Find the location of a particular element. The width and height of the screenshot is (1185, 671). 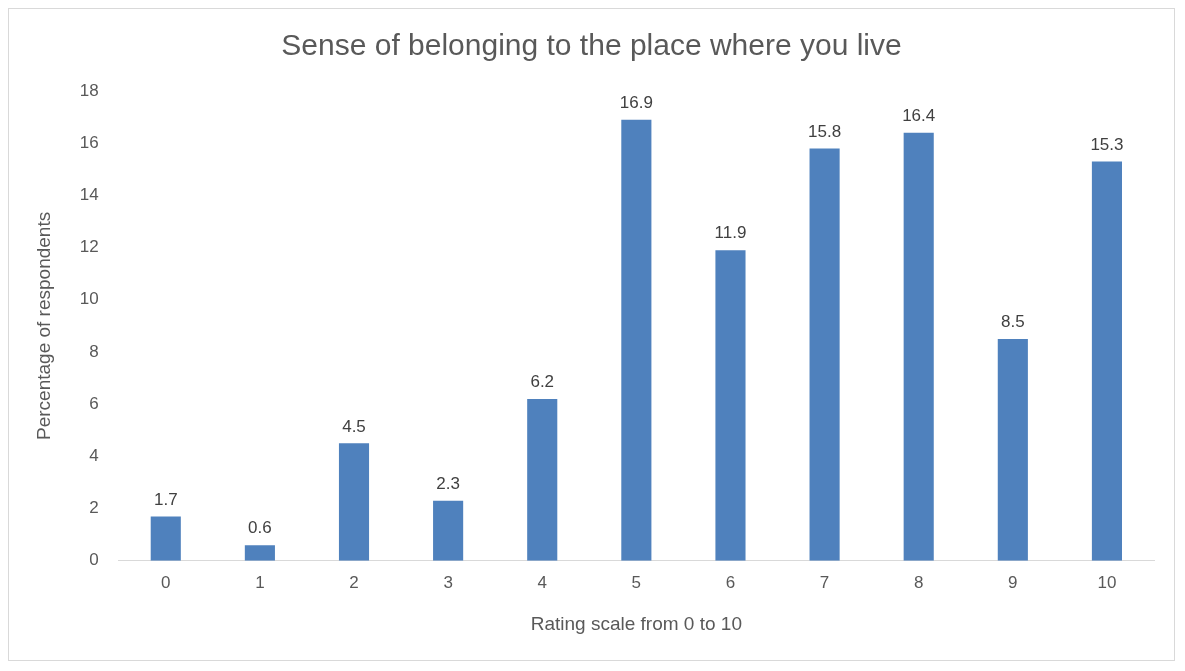

x-tick-label: 6 is located at coordinates (730, 582).